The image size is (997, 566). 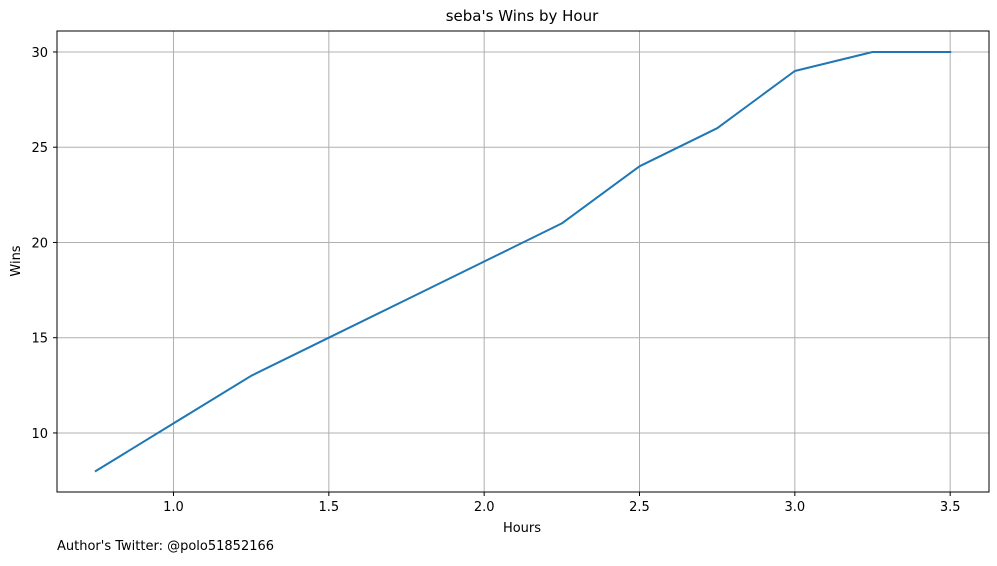 I want to click on y-tick-label: 10, so click(x=39, y=434).